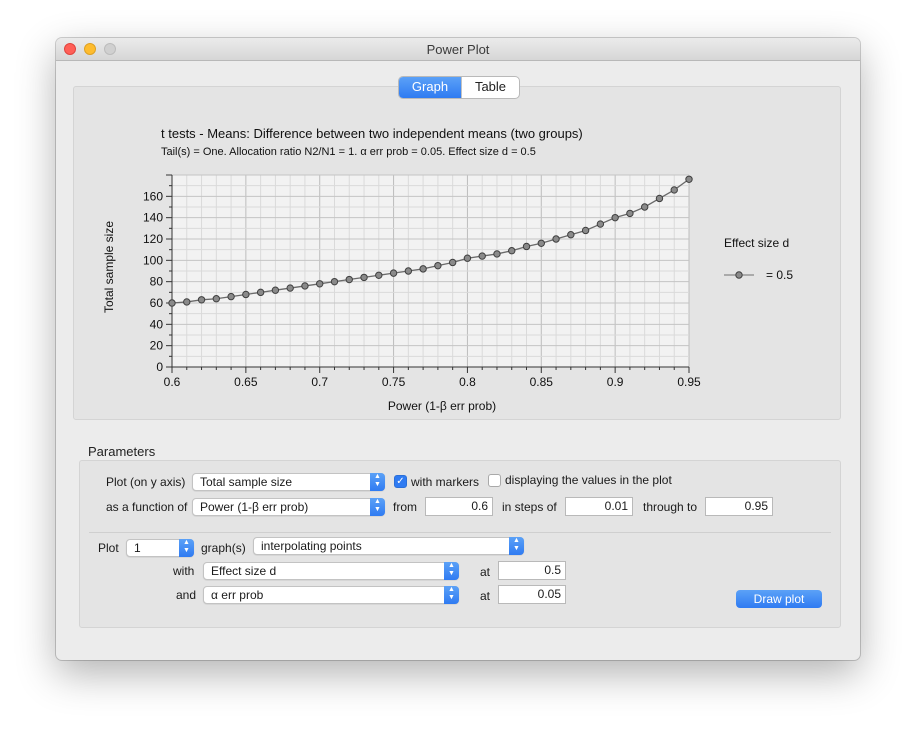 The image size is (916, 734). Describe the element at coordinates (490, 87) in the screenshot. I see `tab-table: Table` at that location.